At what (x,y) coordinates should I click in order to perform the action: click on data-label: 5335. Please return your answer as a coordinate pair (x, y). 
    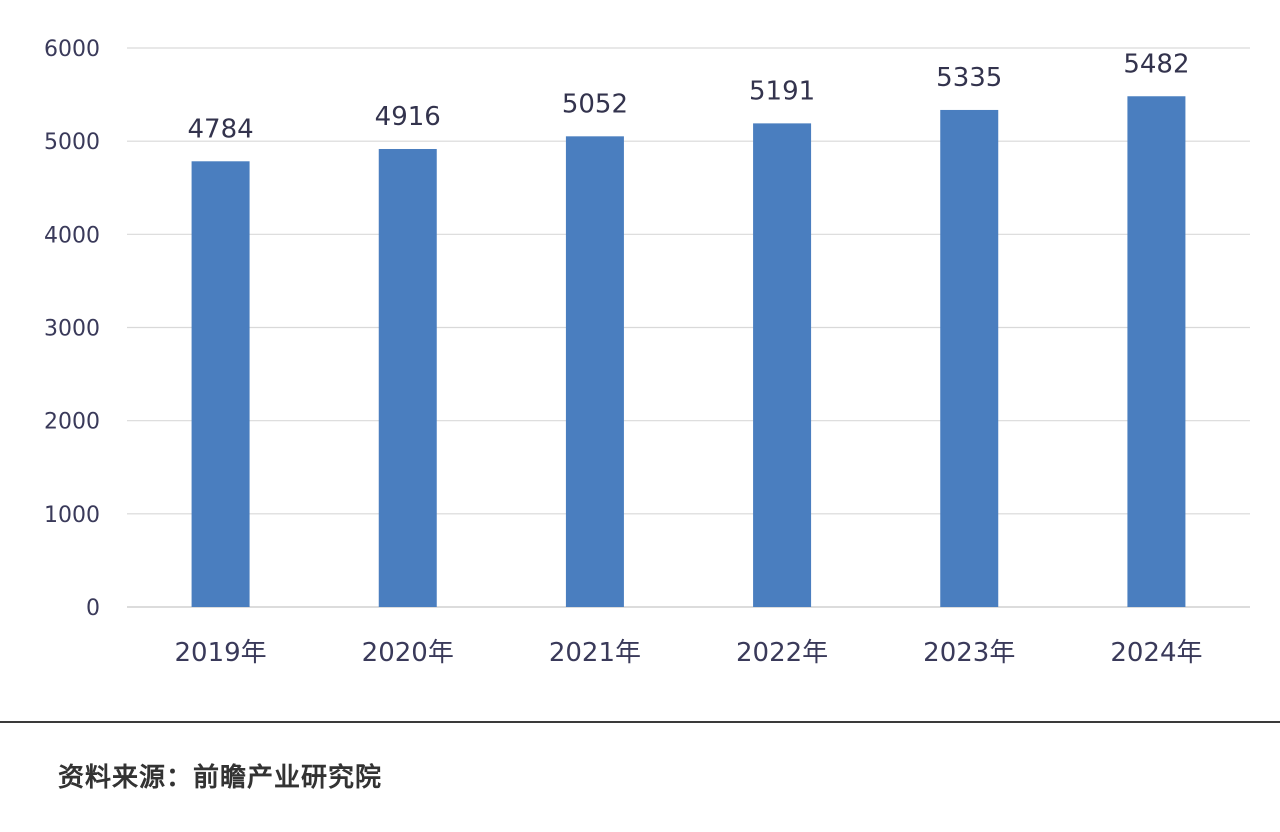
    Looking at the image, I should click on (969, 78).